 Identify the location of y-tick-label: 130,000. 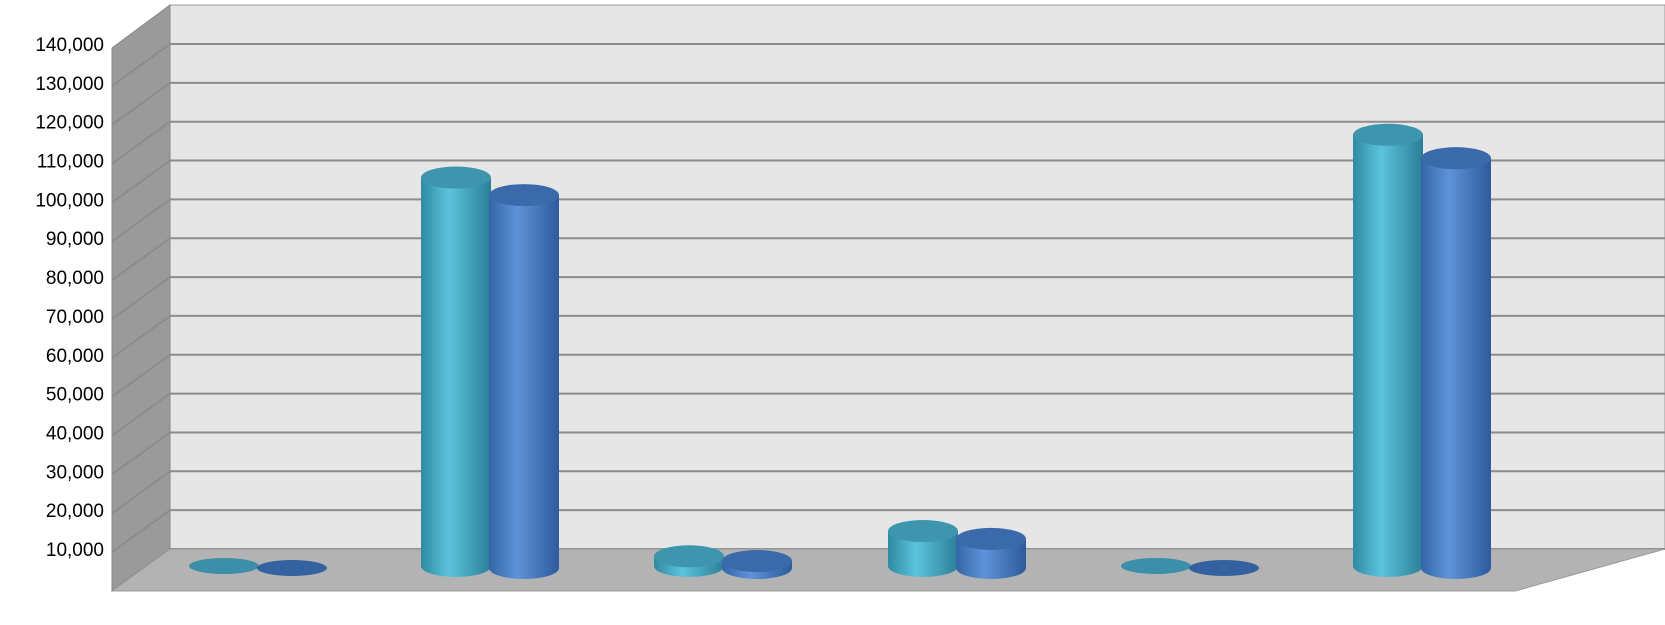
(69, 84).